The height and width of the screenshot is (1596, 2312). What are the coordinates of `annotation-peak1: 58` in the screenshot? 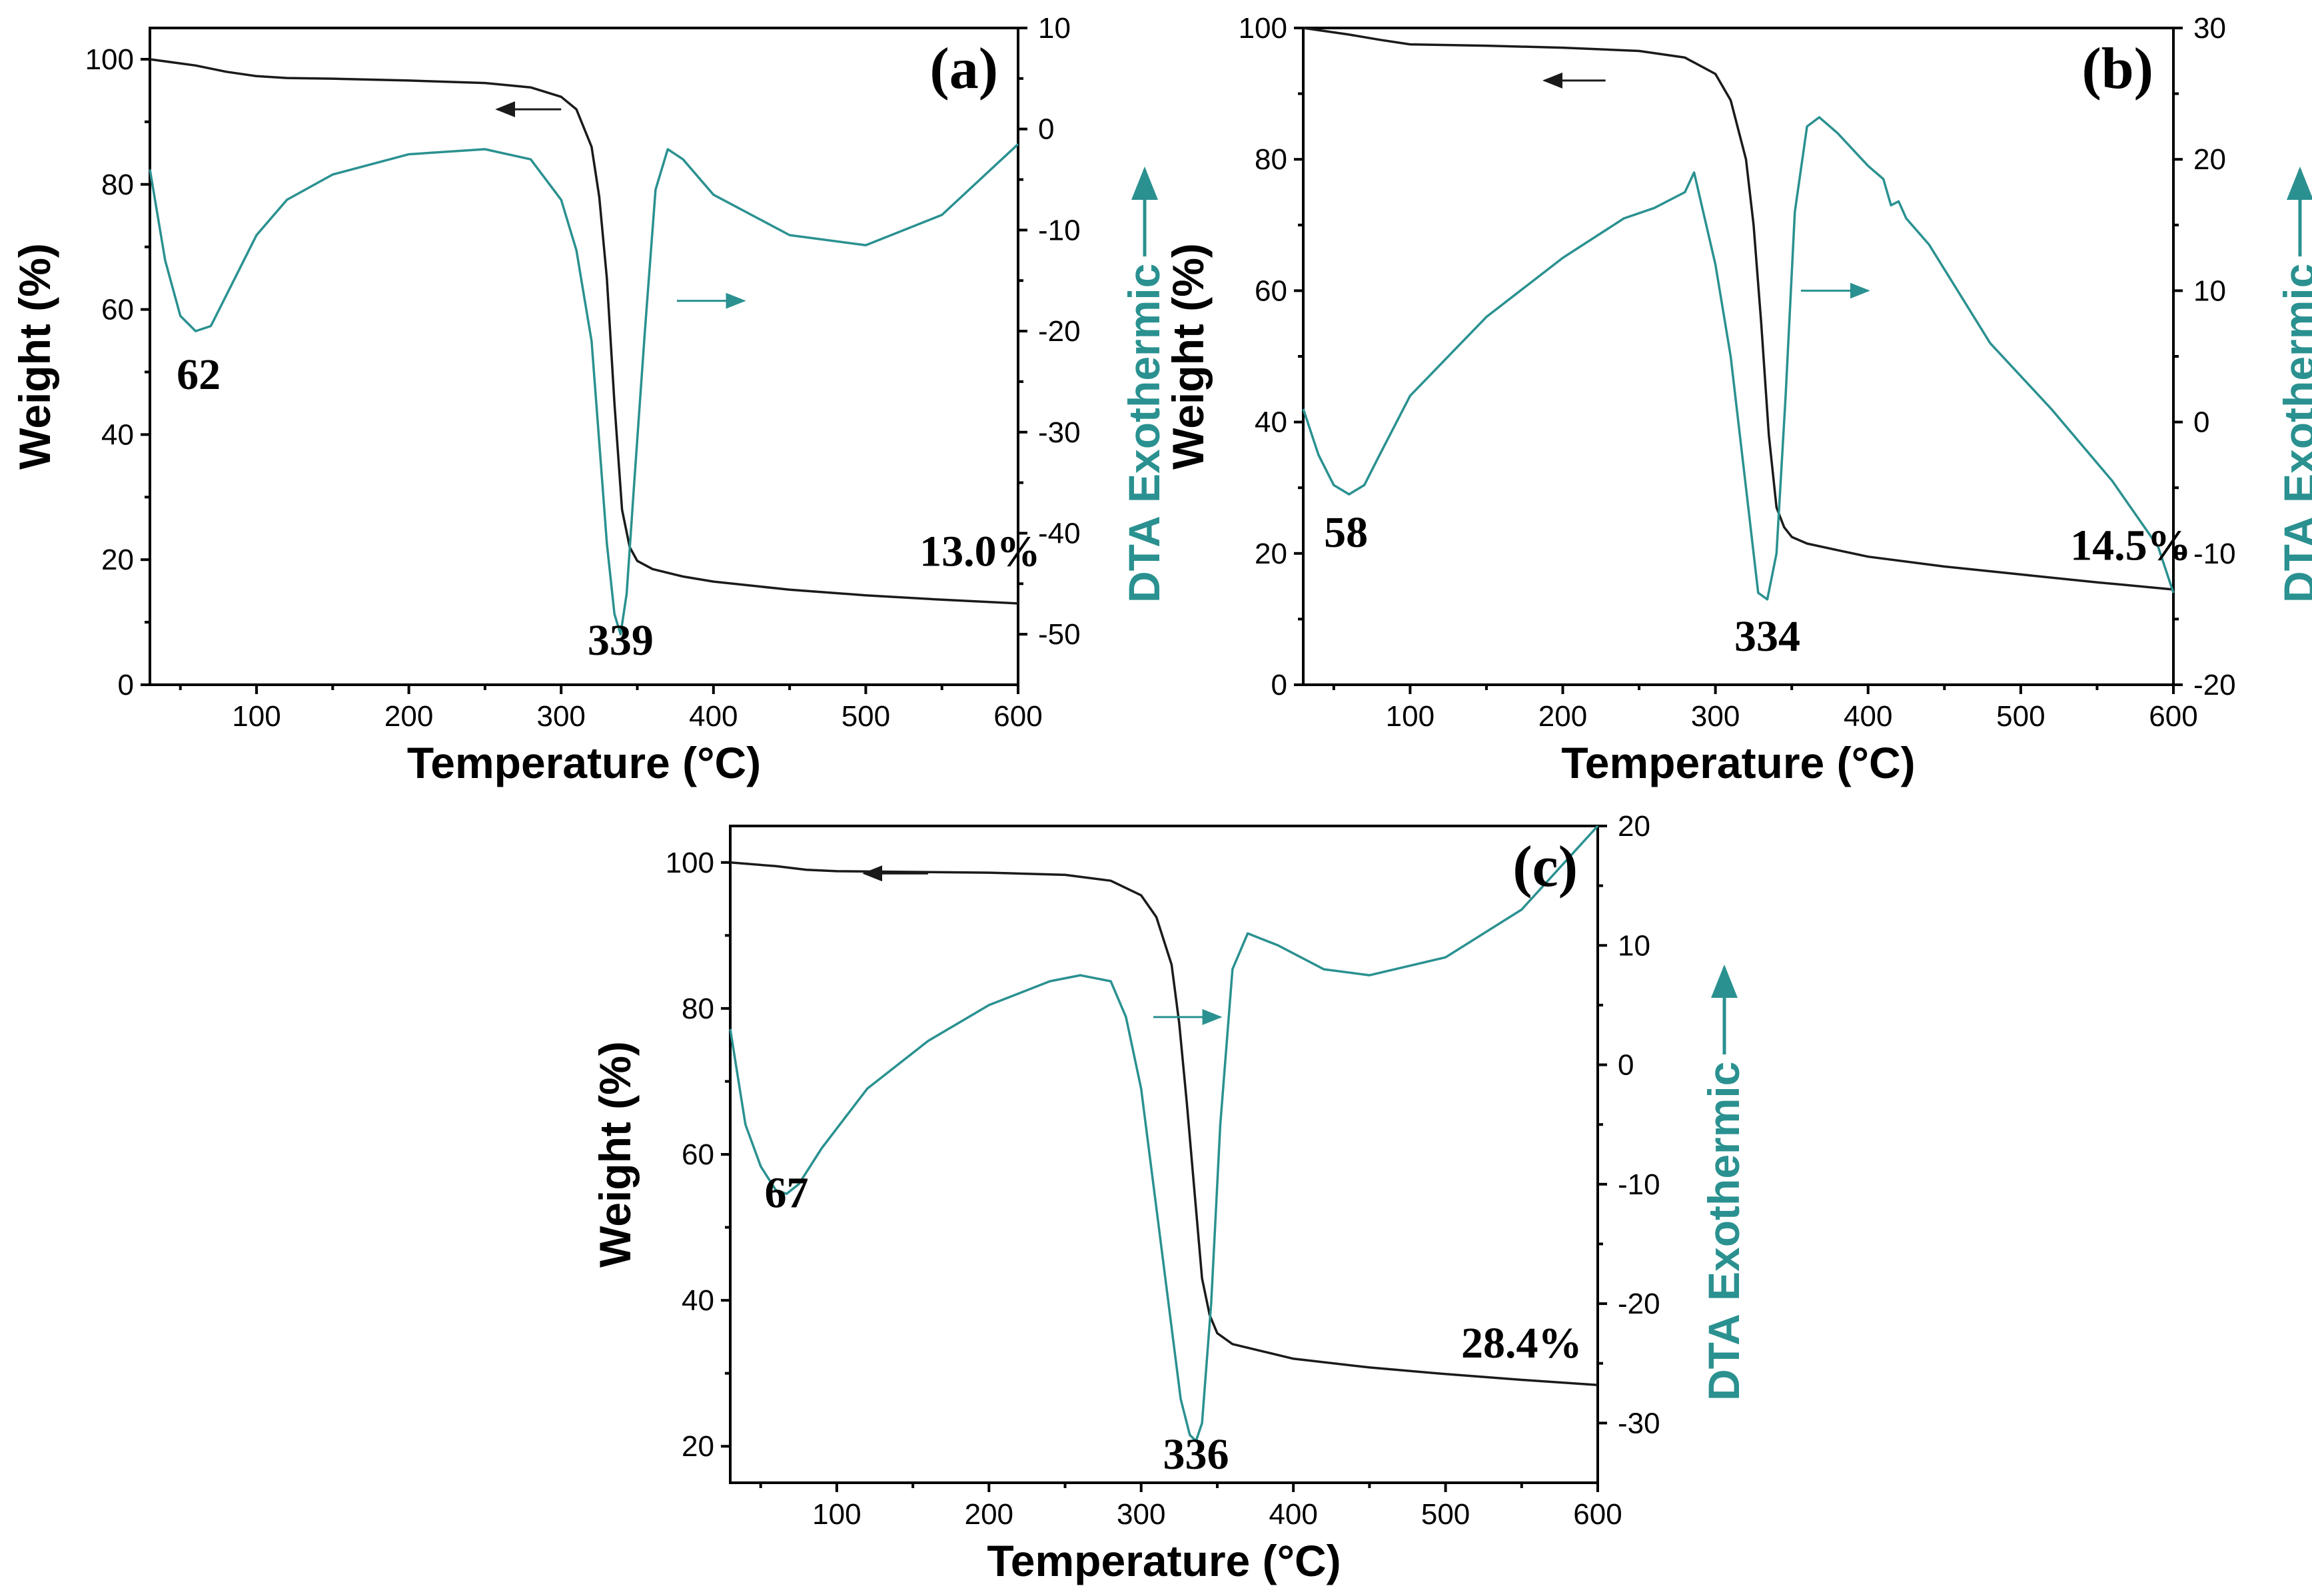 It's located at (1346, 532).